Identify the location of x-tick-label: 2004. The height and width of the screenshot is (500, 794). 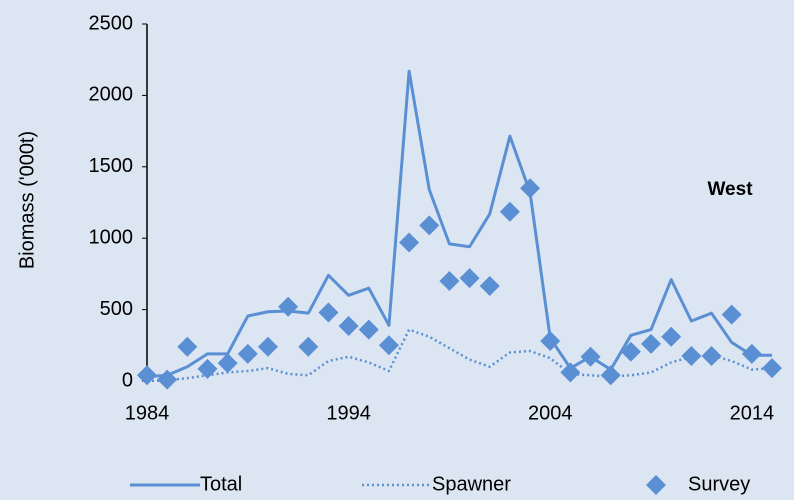
(550, 413).